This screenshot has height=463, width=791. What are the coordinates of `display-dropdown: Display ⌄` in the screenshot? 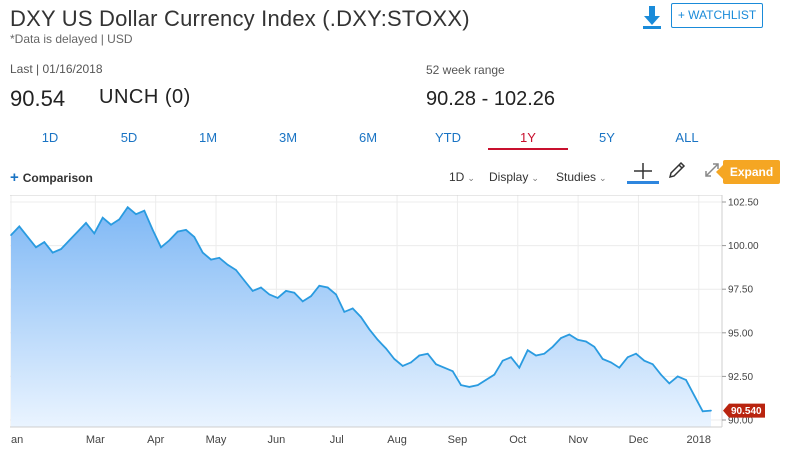 It's located at (514, 177).